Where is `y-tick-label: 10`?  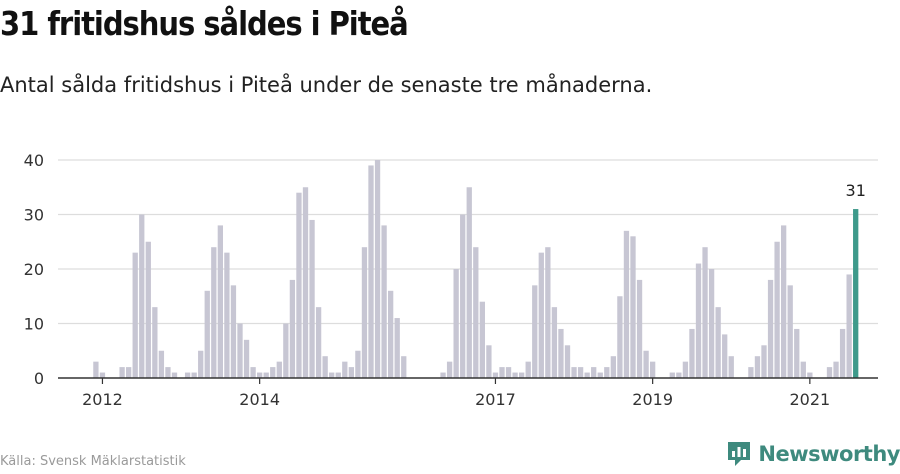
y-tick-label: 10 is located at coordinates (34, 324).